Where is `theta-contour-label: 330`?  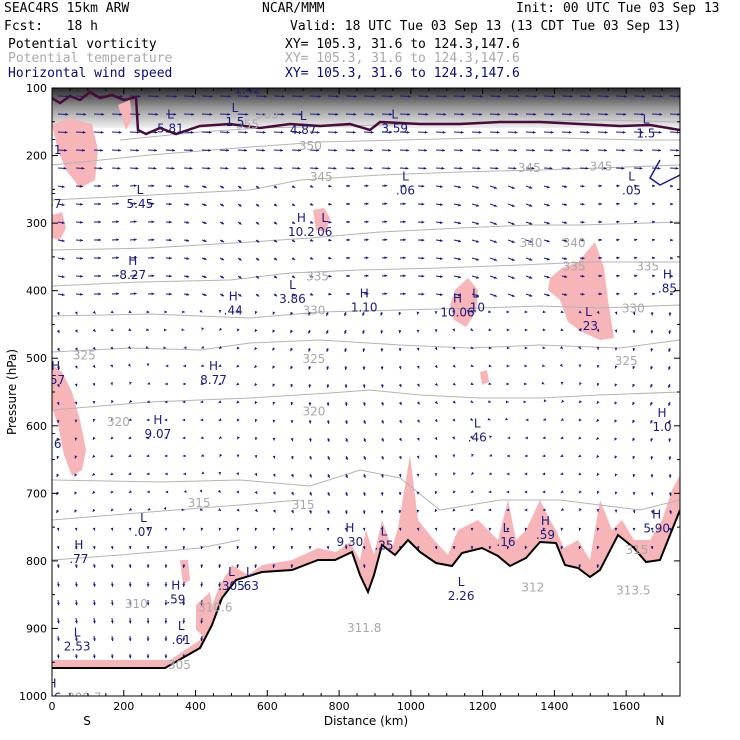 theta-contour-label: 330 is located at coordinates (314, 310).